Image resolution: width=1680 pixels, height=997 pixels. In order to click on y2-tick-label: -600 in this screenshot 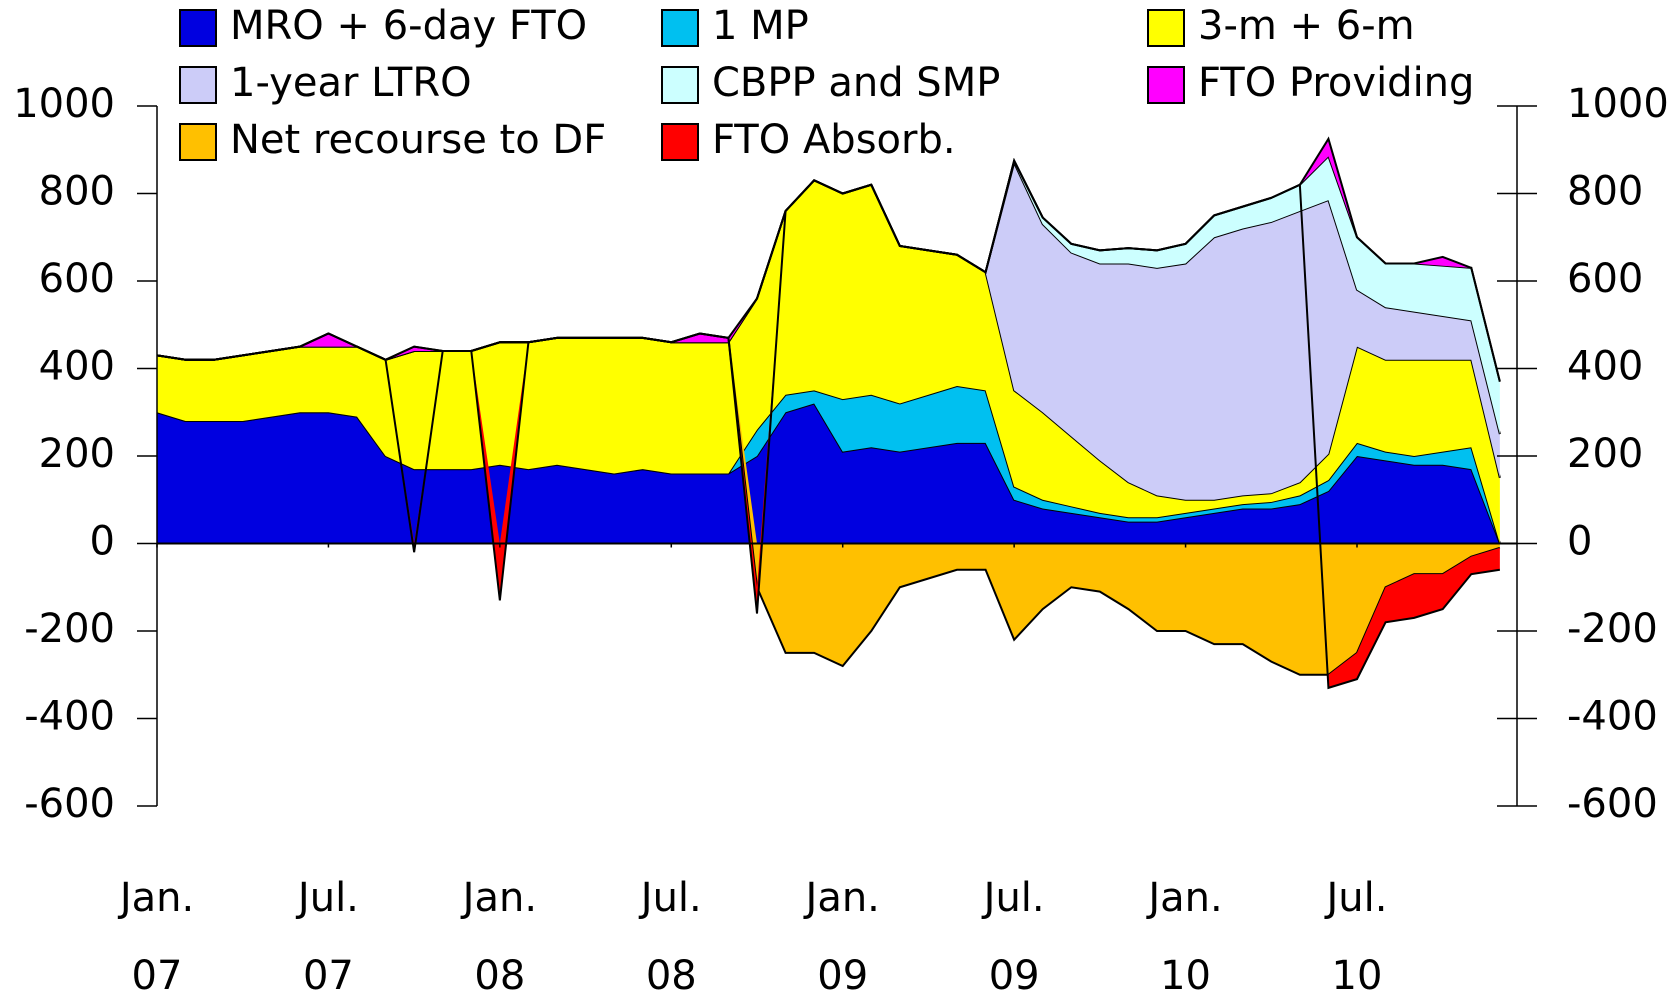, I will do `click(1612, 804)`.